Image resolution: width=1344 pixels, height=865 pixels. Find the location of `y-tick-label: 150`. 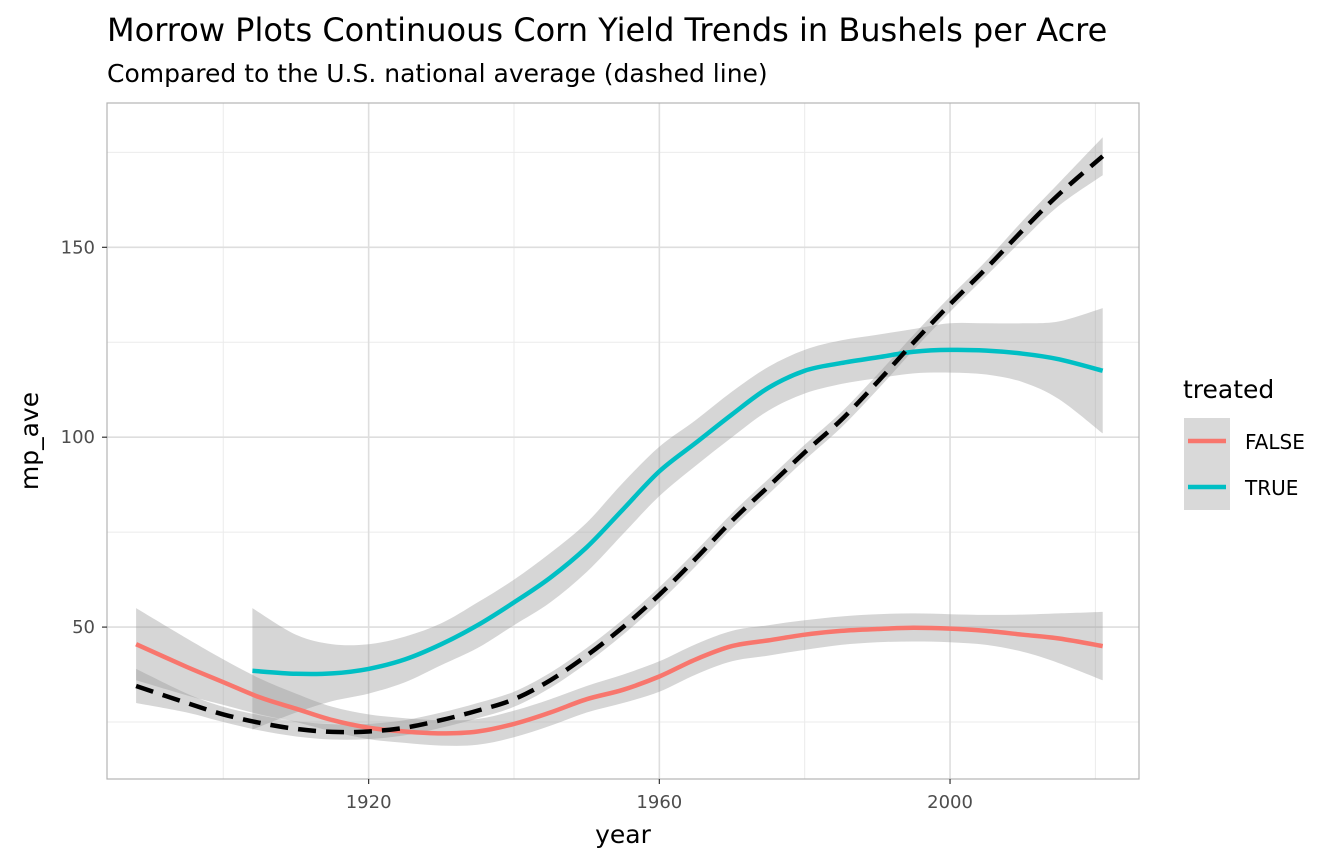

y-tick-label: 150 is located at coordinates (78, 247).